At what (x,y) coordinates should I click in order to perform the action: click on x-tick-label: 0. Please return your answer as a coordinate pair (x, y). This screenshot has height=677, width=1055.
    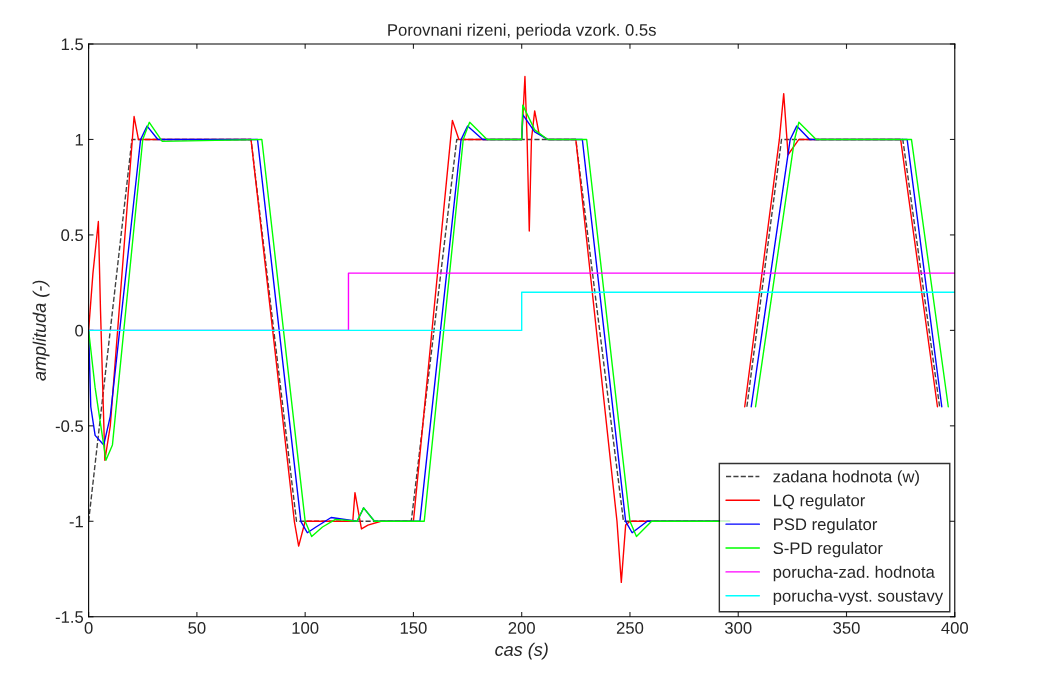
    Looking at the image, I should click on (88, 628).